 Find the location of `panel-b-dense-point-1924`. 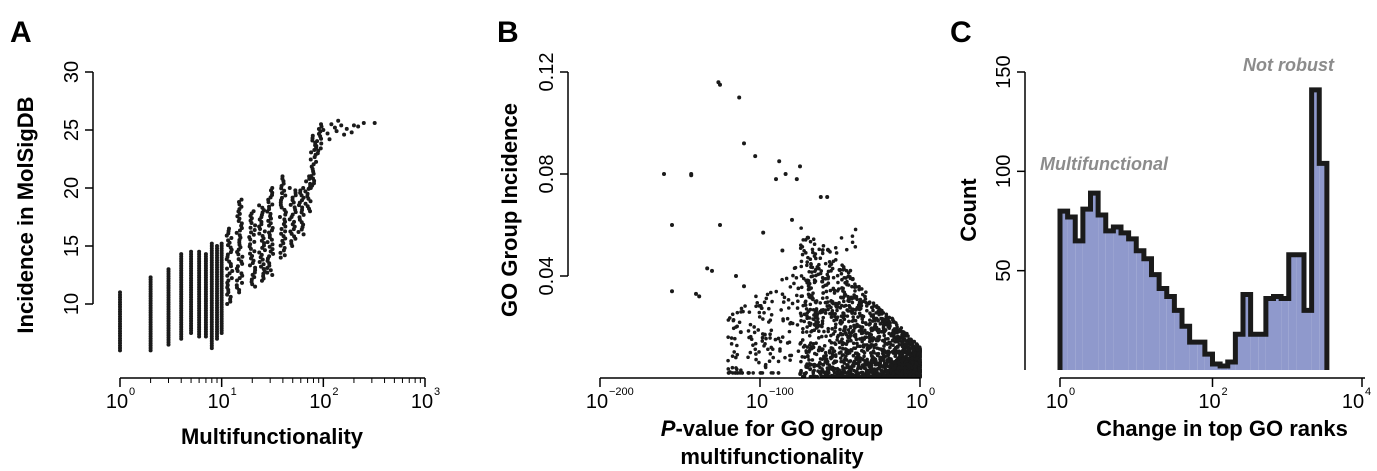

panel-b-dense-point-1924 is located at coordinates (861, 302).